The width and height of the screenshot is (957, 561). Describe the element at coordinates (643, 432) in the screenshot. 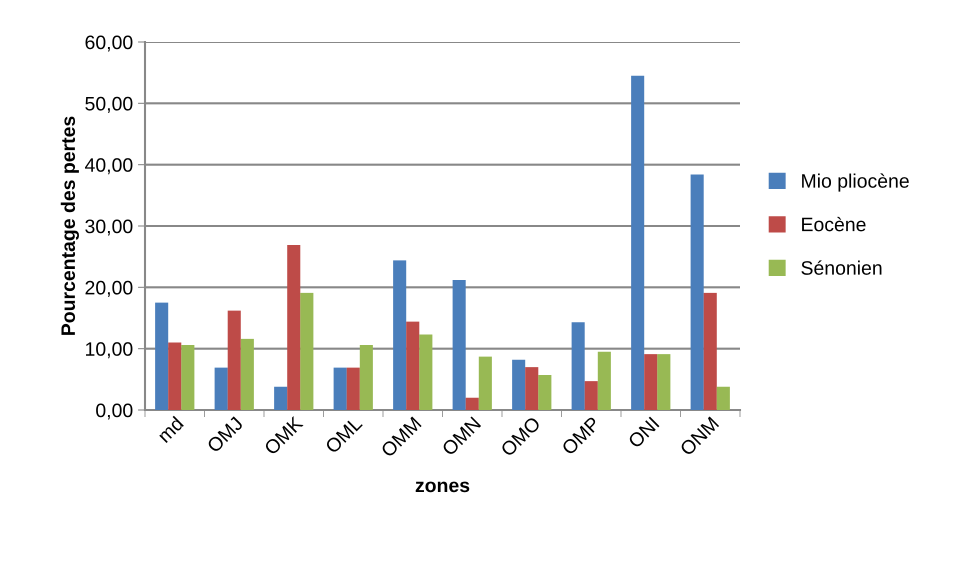

I see `x-tick-label: ONI` at that location.